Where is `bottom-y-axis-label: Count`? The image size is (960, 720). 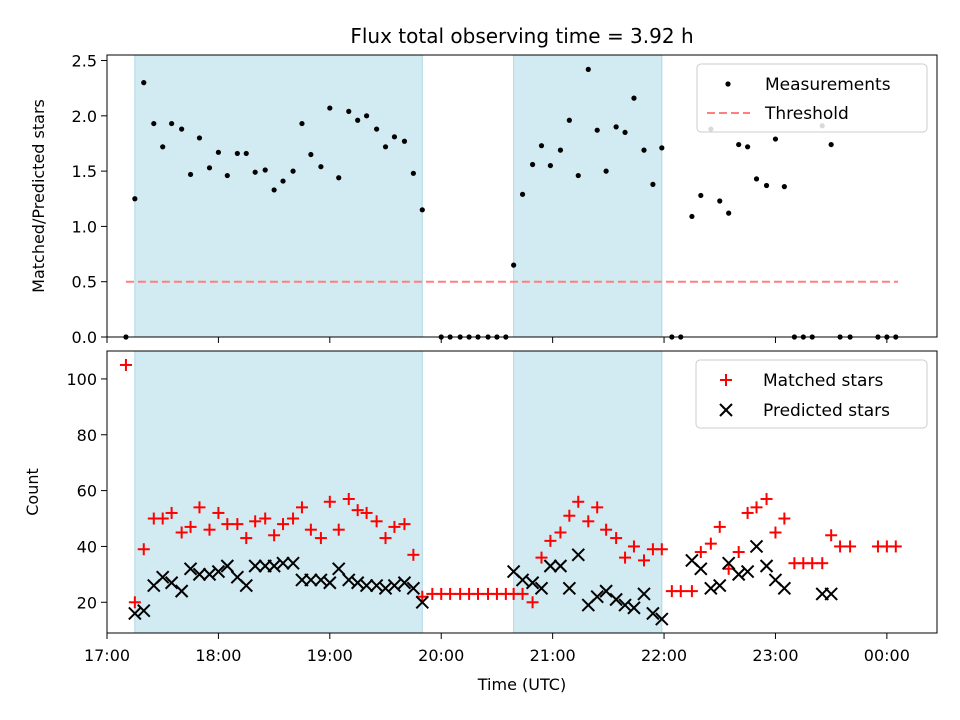 bottom-y-axis-label: Count is located at coordinates (32, 492).